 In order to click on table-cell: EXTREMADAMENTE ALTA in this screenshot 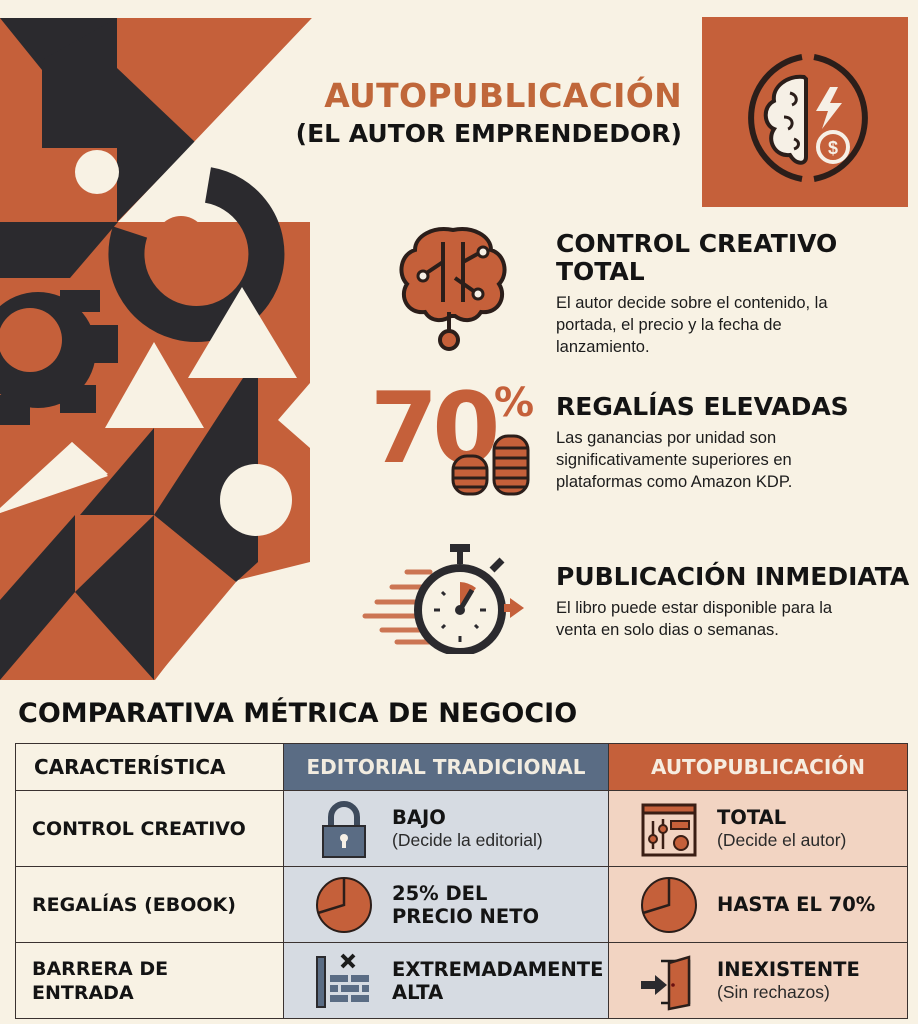, I will do `click(446, 980)`.